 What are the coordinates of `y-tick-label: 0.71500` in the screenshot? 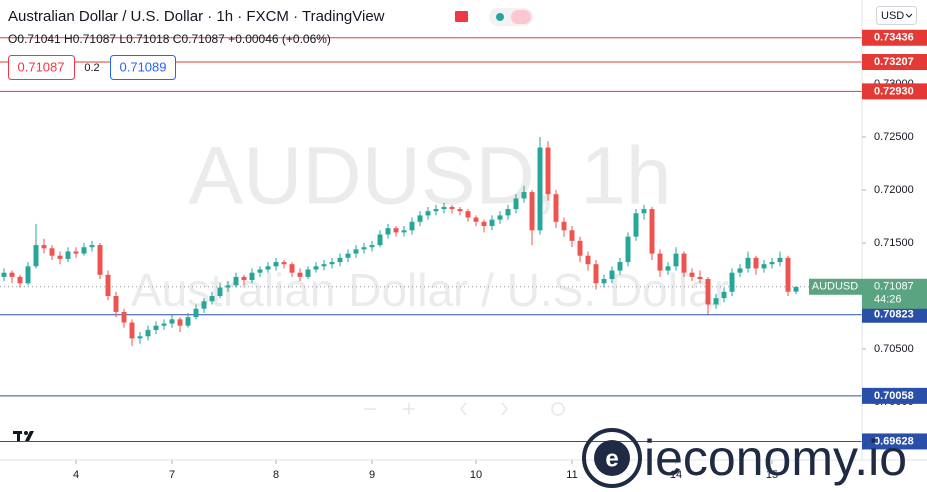 It's located at (894, 243).